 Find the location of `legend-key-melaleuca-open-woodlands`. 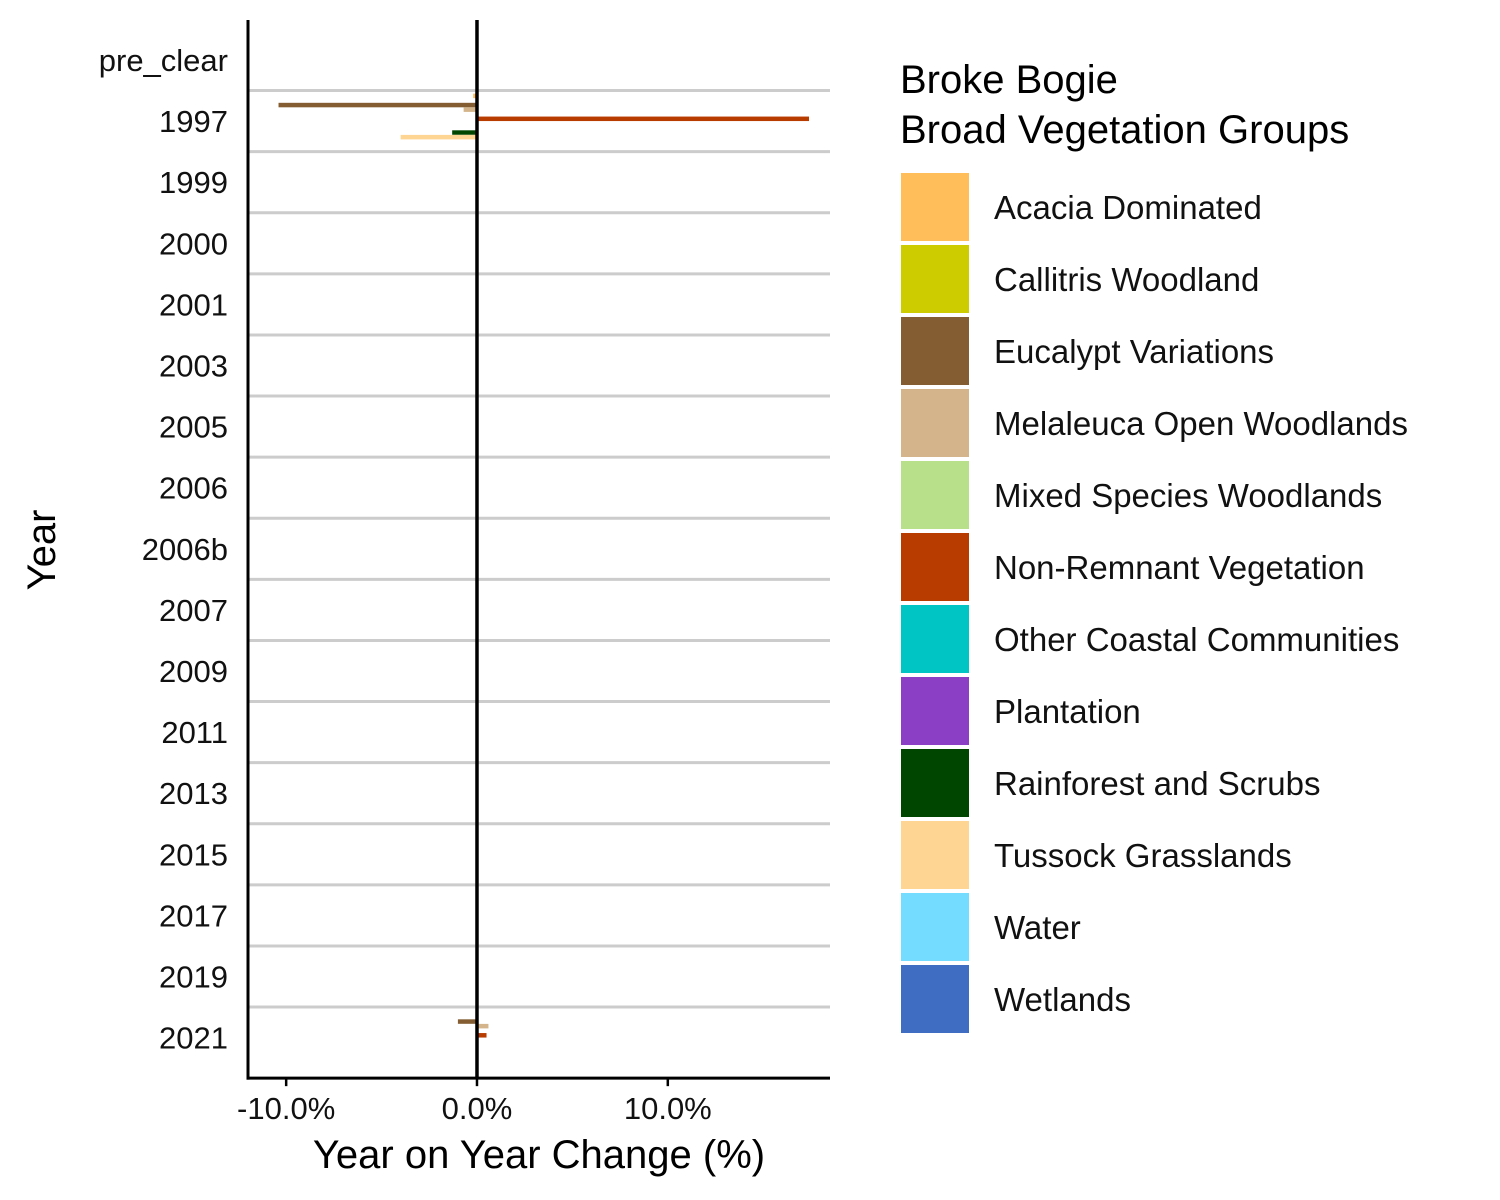

legend-key-melaleuca-open-woodlands is located at coordinates (935, 423).